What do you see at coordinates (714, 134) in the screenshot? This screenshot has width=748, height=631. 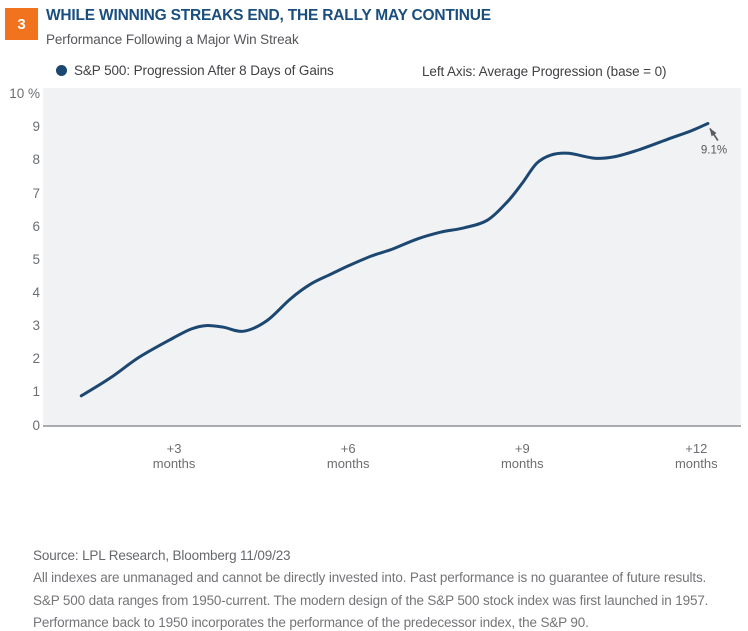 I see `annotation-arrow-icon` at bounding box center [714, 134].